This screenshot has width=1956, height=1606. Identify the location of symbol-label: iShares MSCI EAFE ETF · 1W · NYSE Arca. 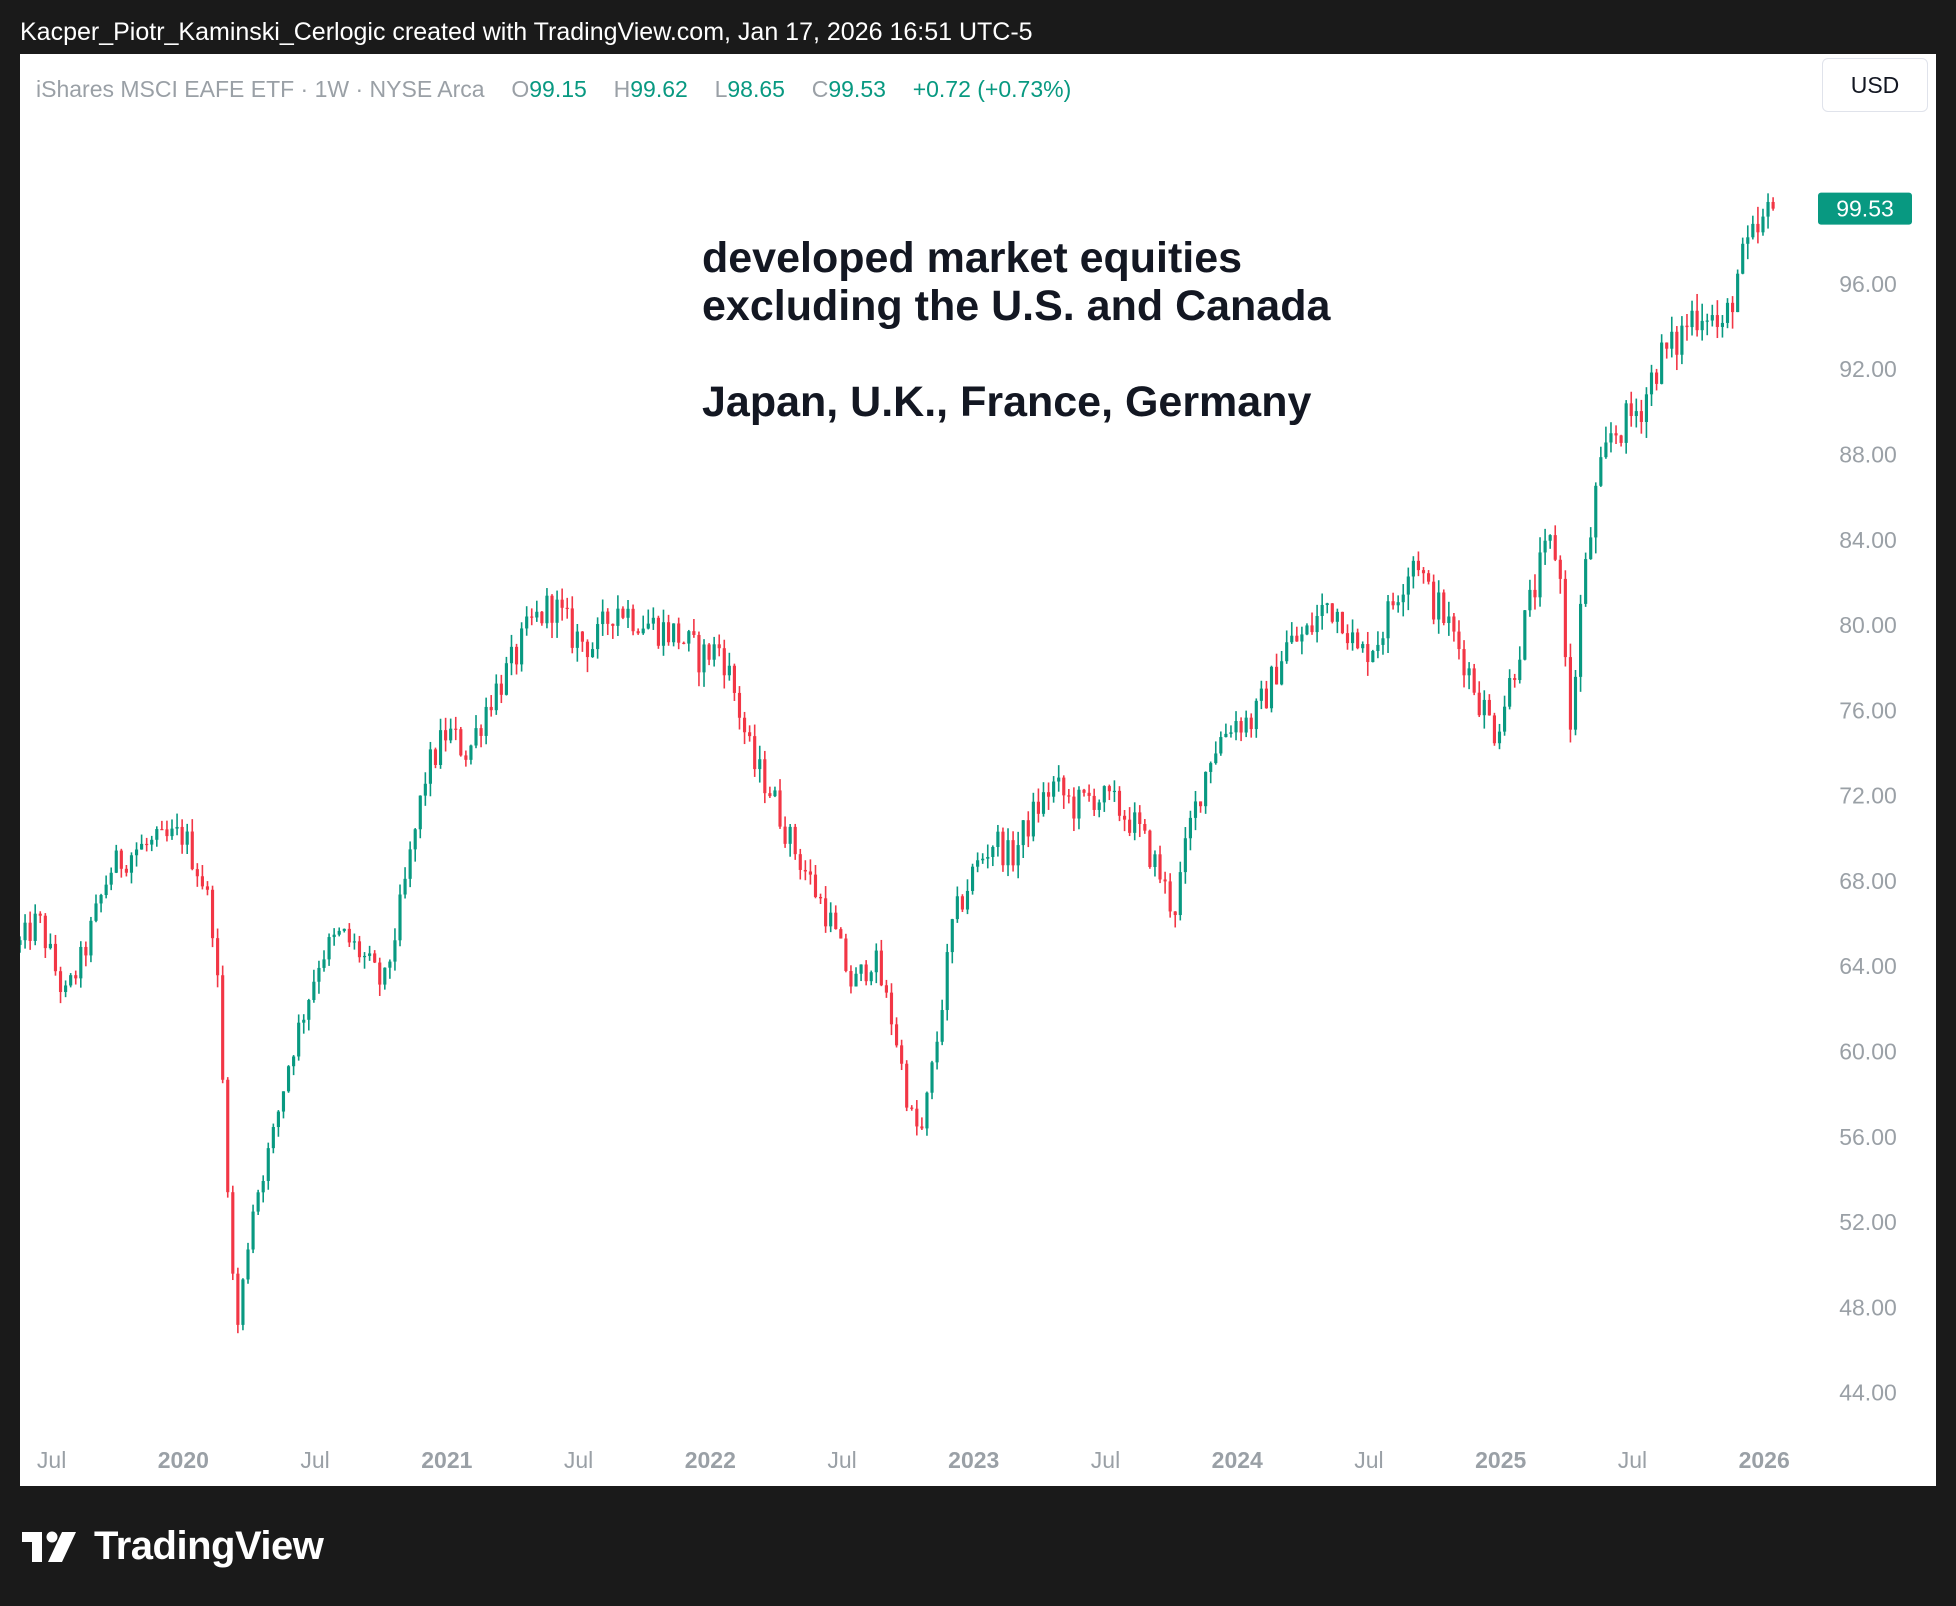
(260, 89).